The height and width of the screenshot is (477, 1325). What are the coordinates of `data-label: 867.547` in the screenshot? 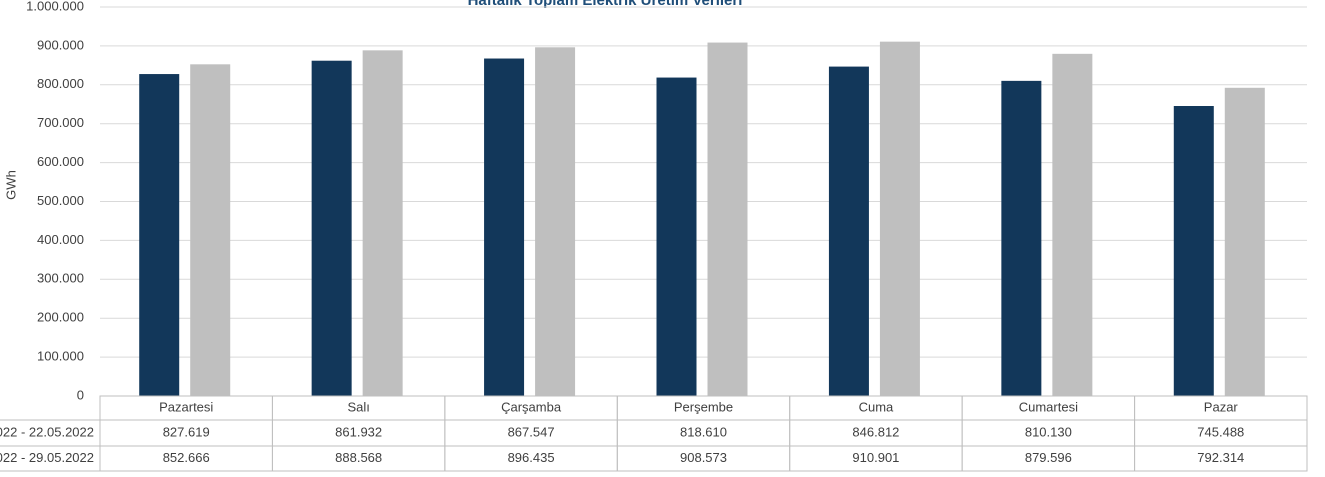 It's located at (531, 431).